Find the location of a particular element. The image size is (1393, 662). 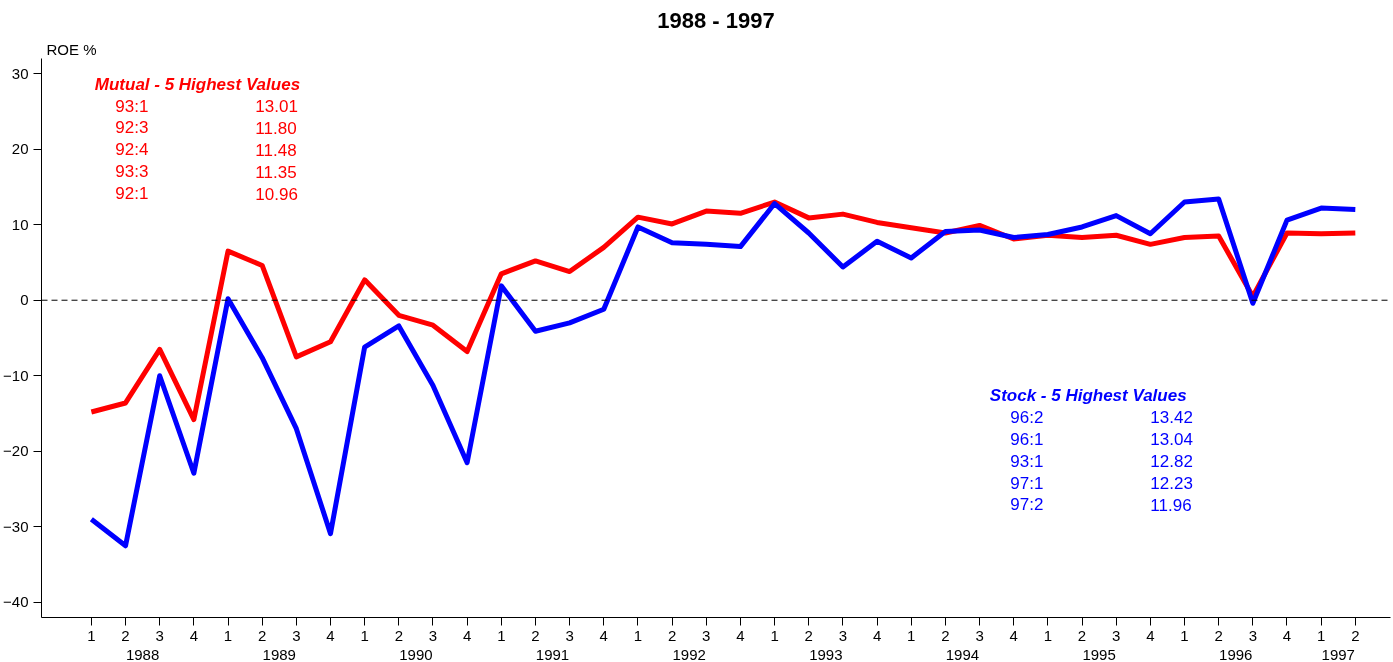

annotation: 12.82 is located at coordinates (1171, 462).